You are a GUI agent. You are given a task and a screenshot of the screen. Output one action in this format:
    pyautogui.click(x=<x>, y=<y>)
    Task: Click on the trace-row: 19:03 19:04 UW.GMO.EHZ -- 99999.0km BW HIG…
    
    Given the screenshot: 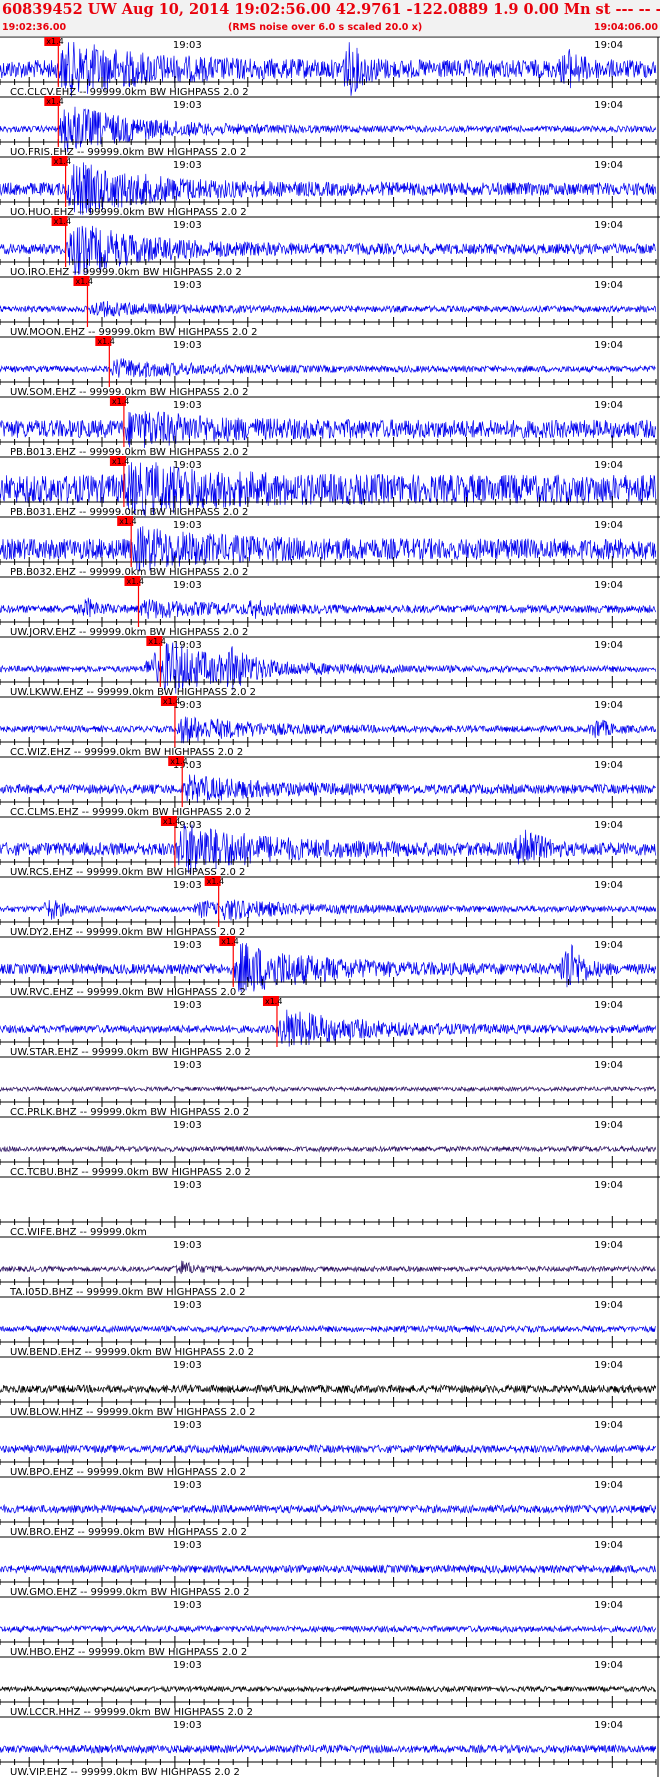 What is the action you would take?
    pyautogui.click(x=330, y=1567)
    